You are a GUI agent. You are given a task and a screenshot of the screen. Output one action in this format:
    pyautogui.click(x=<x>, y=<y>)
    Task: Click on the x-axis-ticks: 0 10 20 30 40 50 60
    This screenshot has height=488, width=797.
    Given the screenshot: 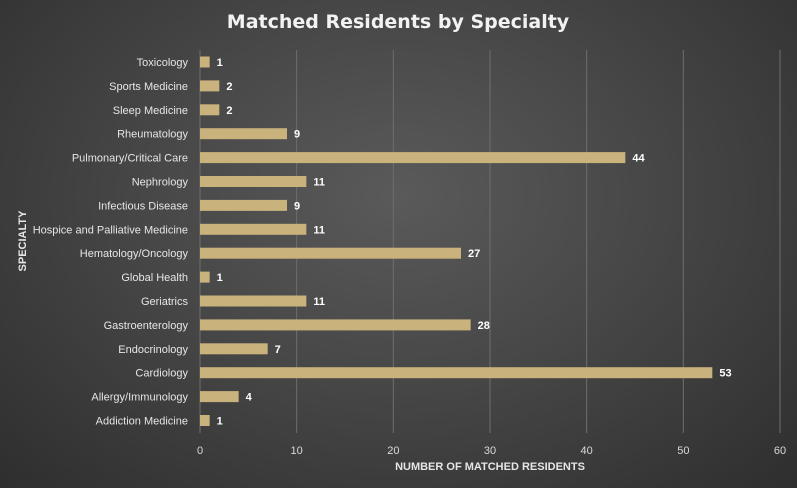 What is the action you would take?
    pyautogui.click(x=491, y=451)
    